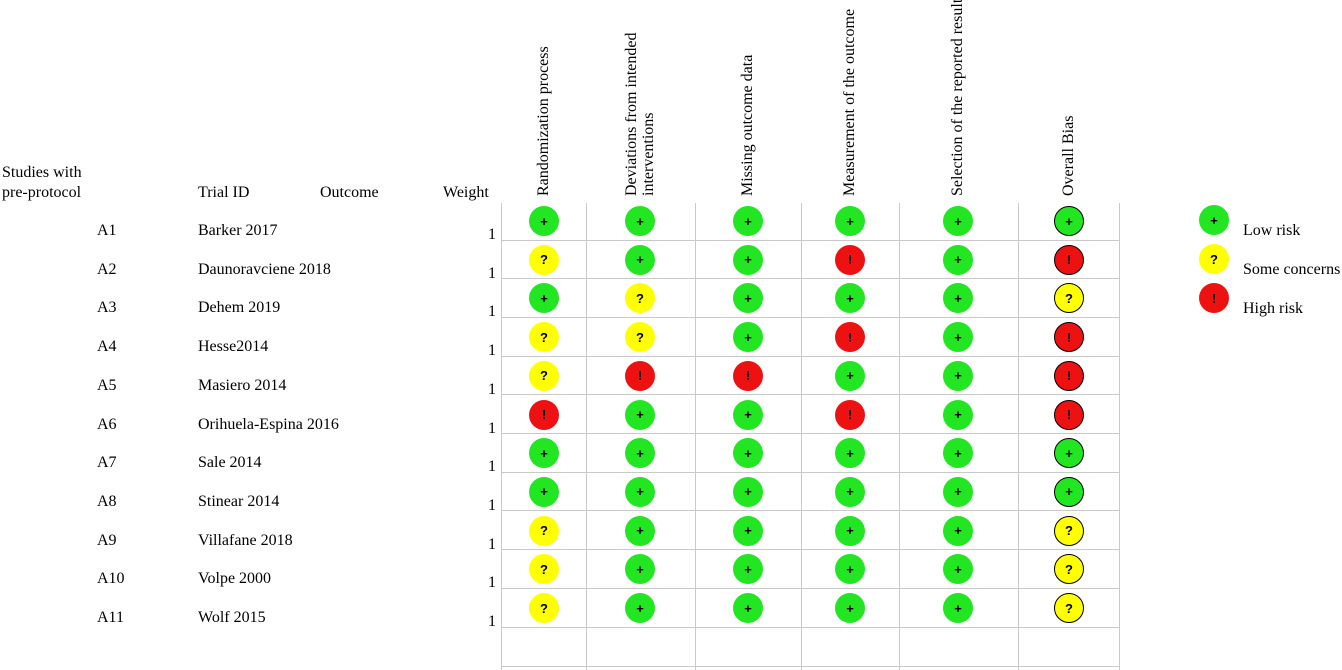 The image size is (1342, 670). I want to click on group-label: Studies with, so click(42, 172).